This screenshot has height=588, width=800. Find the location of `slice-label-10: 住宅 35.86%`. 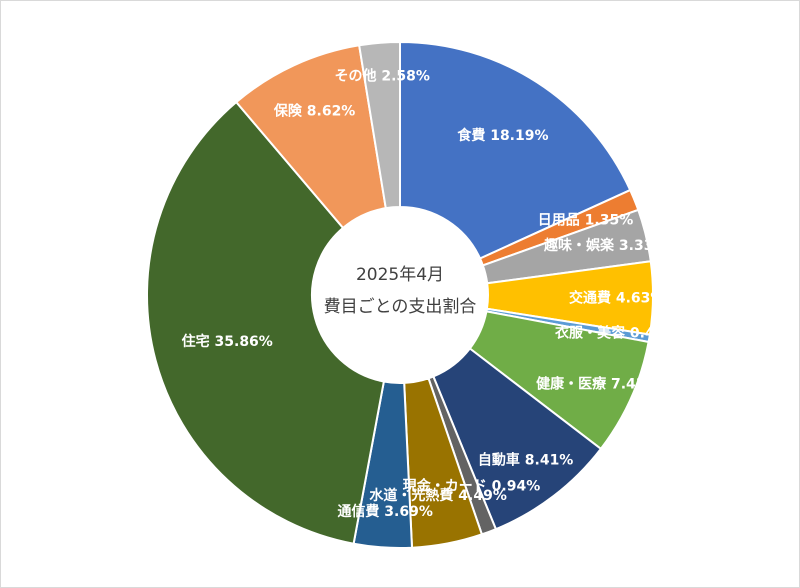

slice-label-10: 住宅 35.86% is located at coordinates (227, 341).